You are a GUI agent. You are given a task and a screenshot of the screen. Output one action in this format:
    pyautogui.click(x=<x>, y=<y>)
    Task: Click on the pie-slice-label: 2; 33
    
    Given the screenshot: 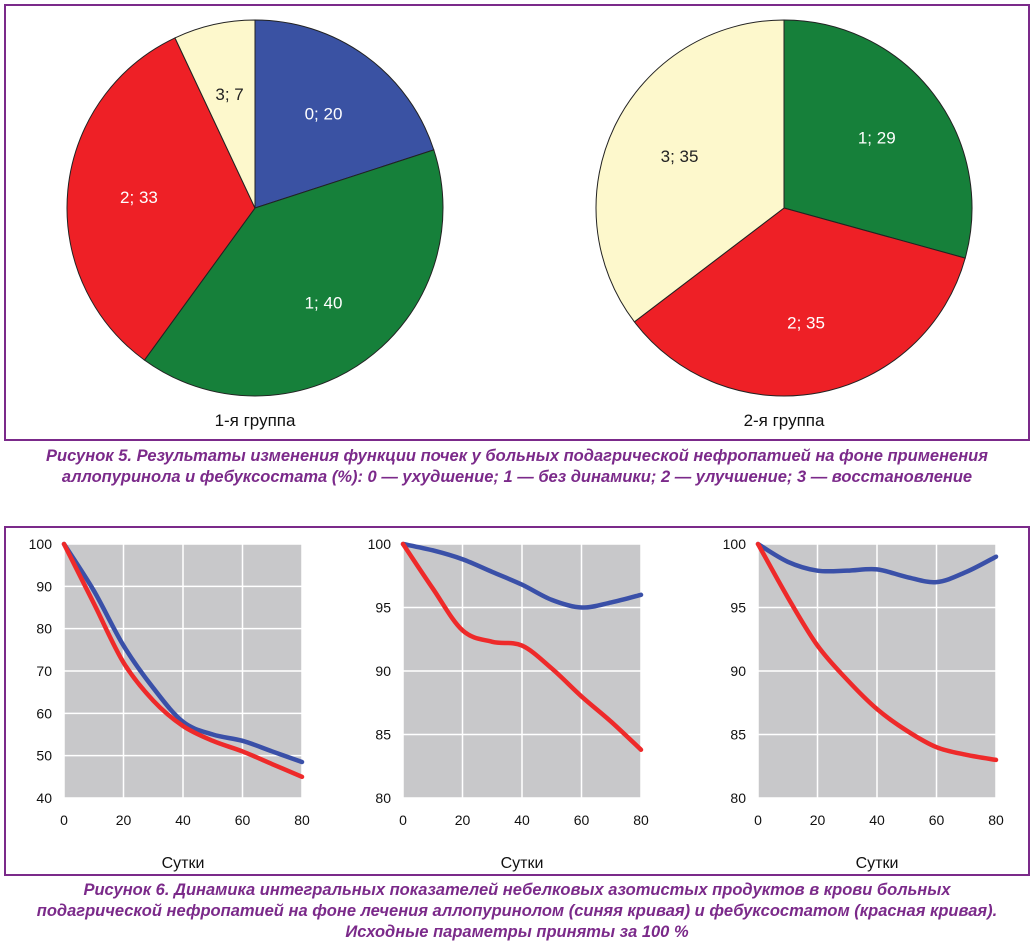 What is the action you would take?
    pyautogui.click(x=139, y=197)
    